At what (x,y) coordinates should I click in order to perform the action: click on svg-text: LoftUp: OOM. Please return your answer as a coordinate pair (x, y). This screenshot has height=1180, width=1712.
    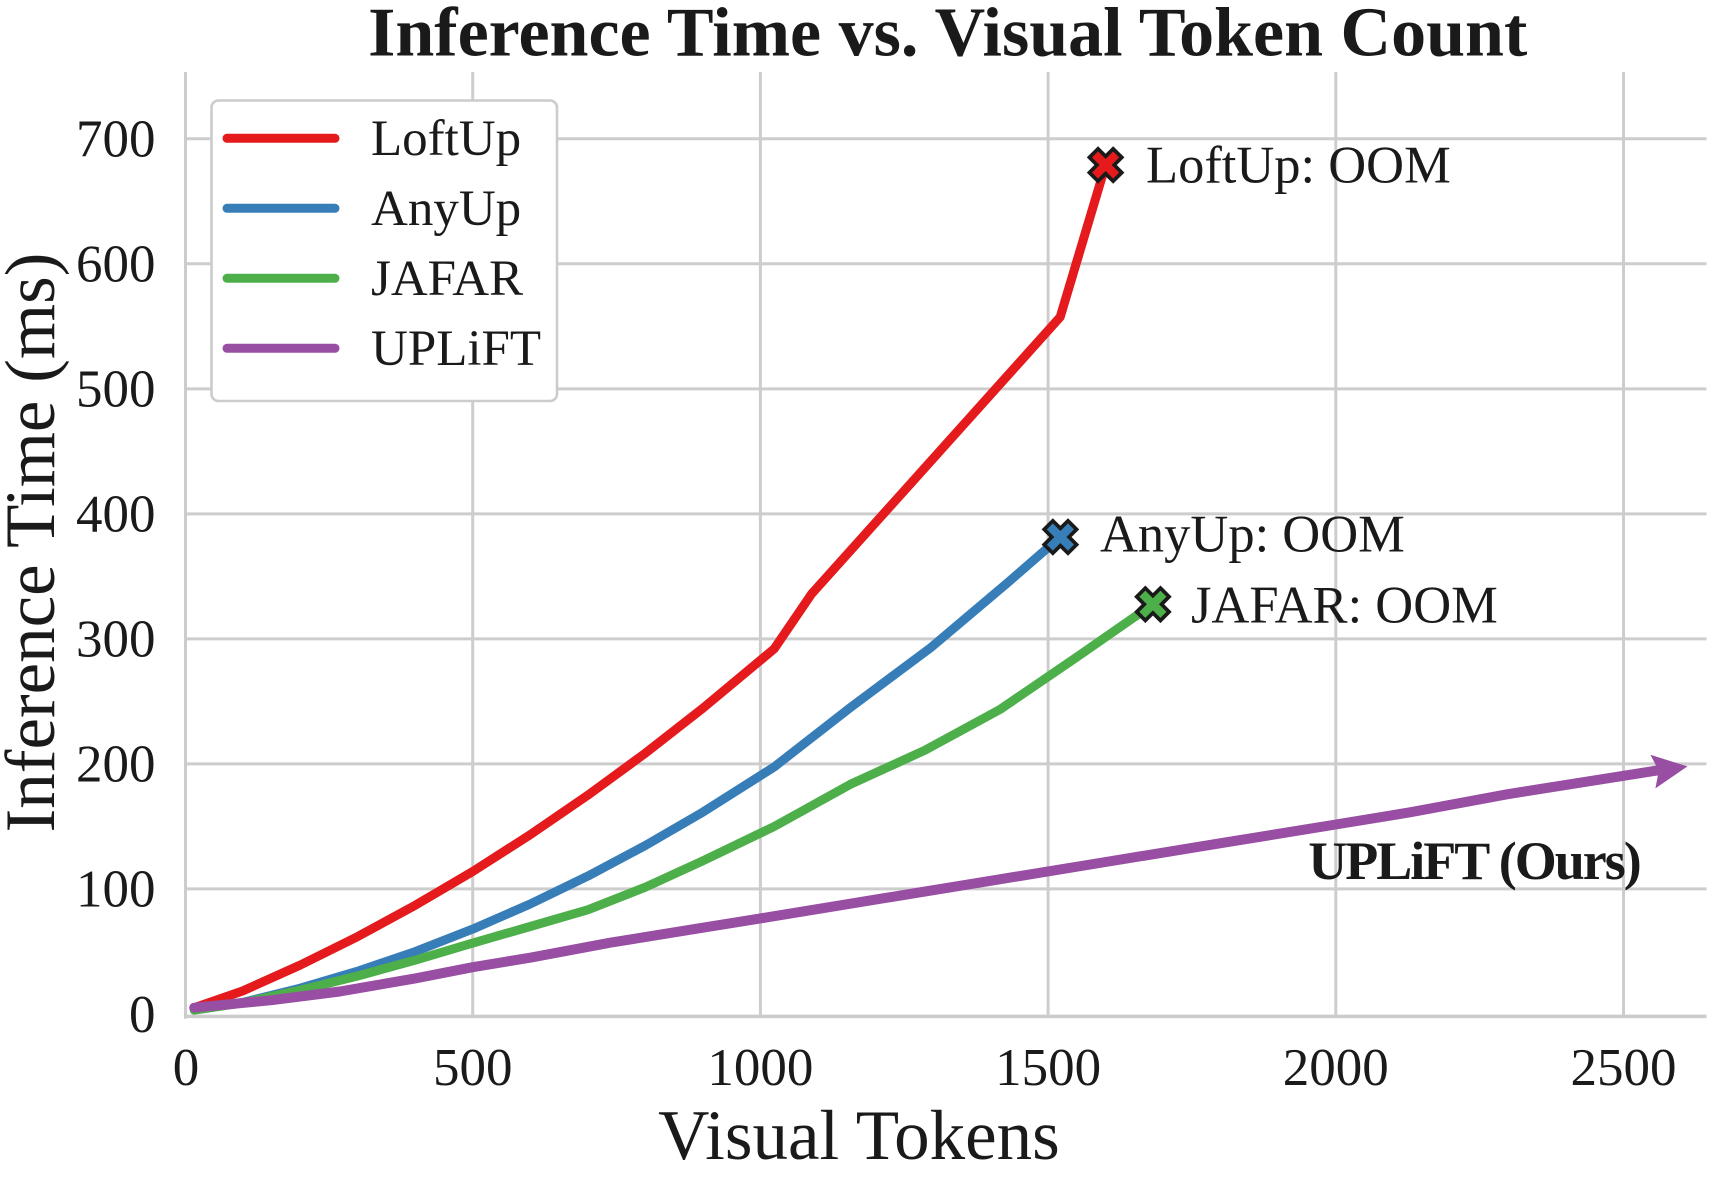
    Looking at the image, I should click on (1298, 166).